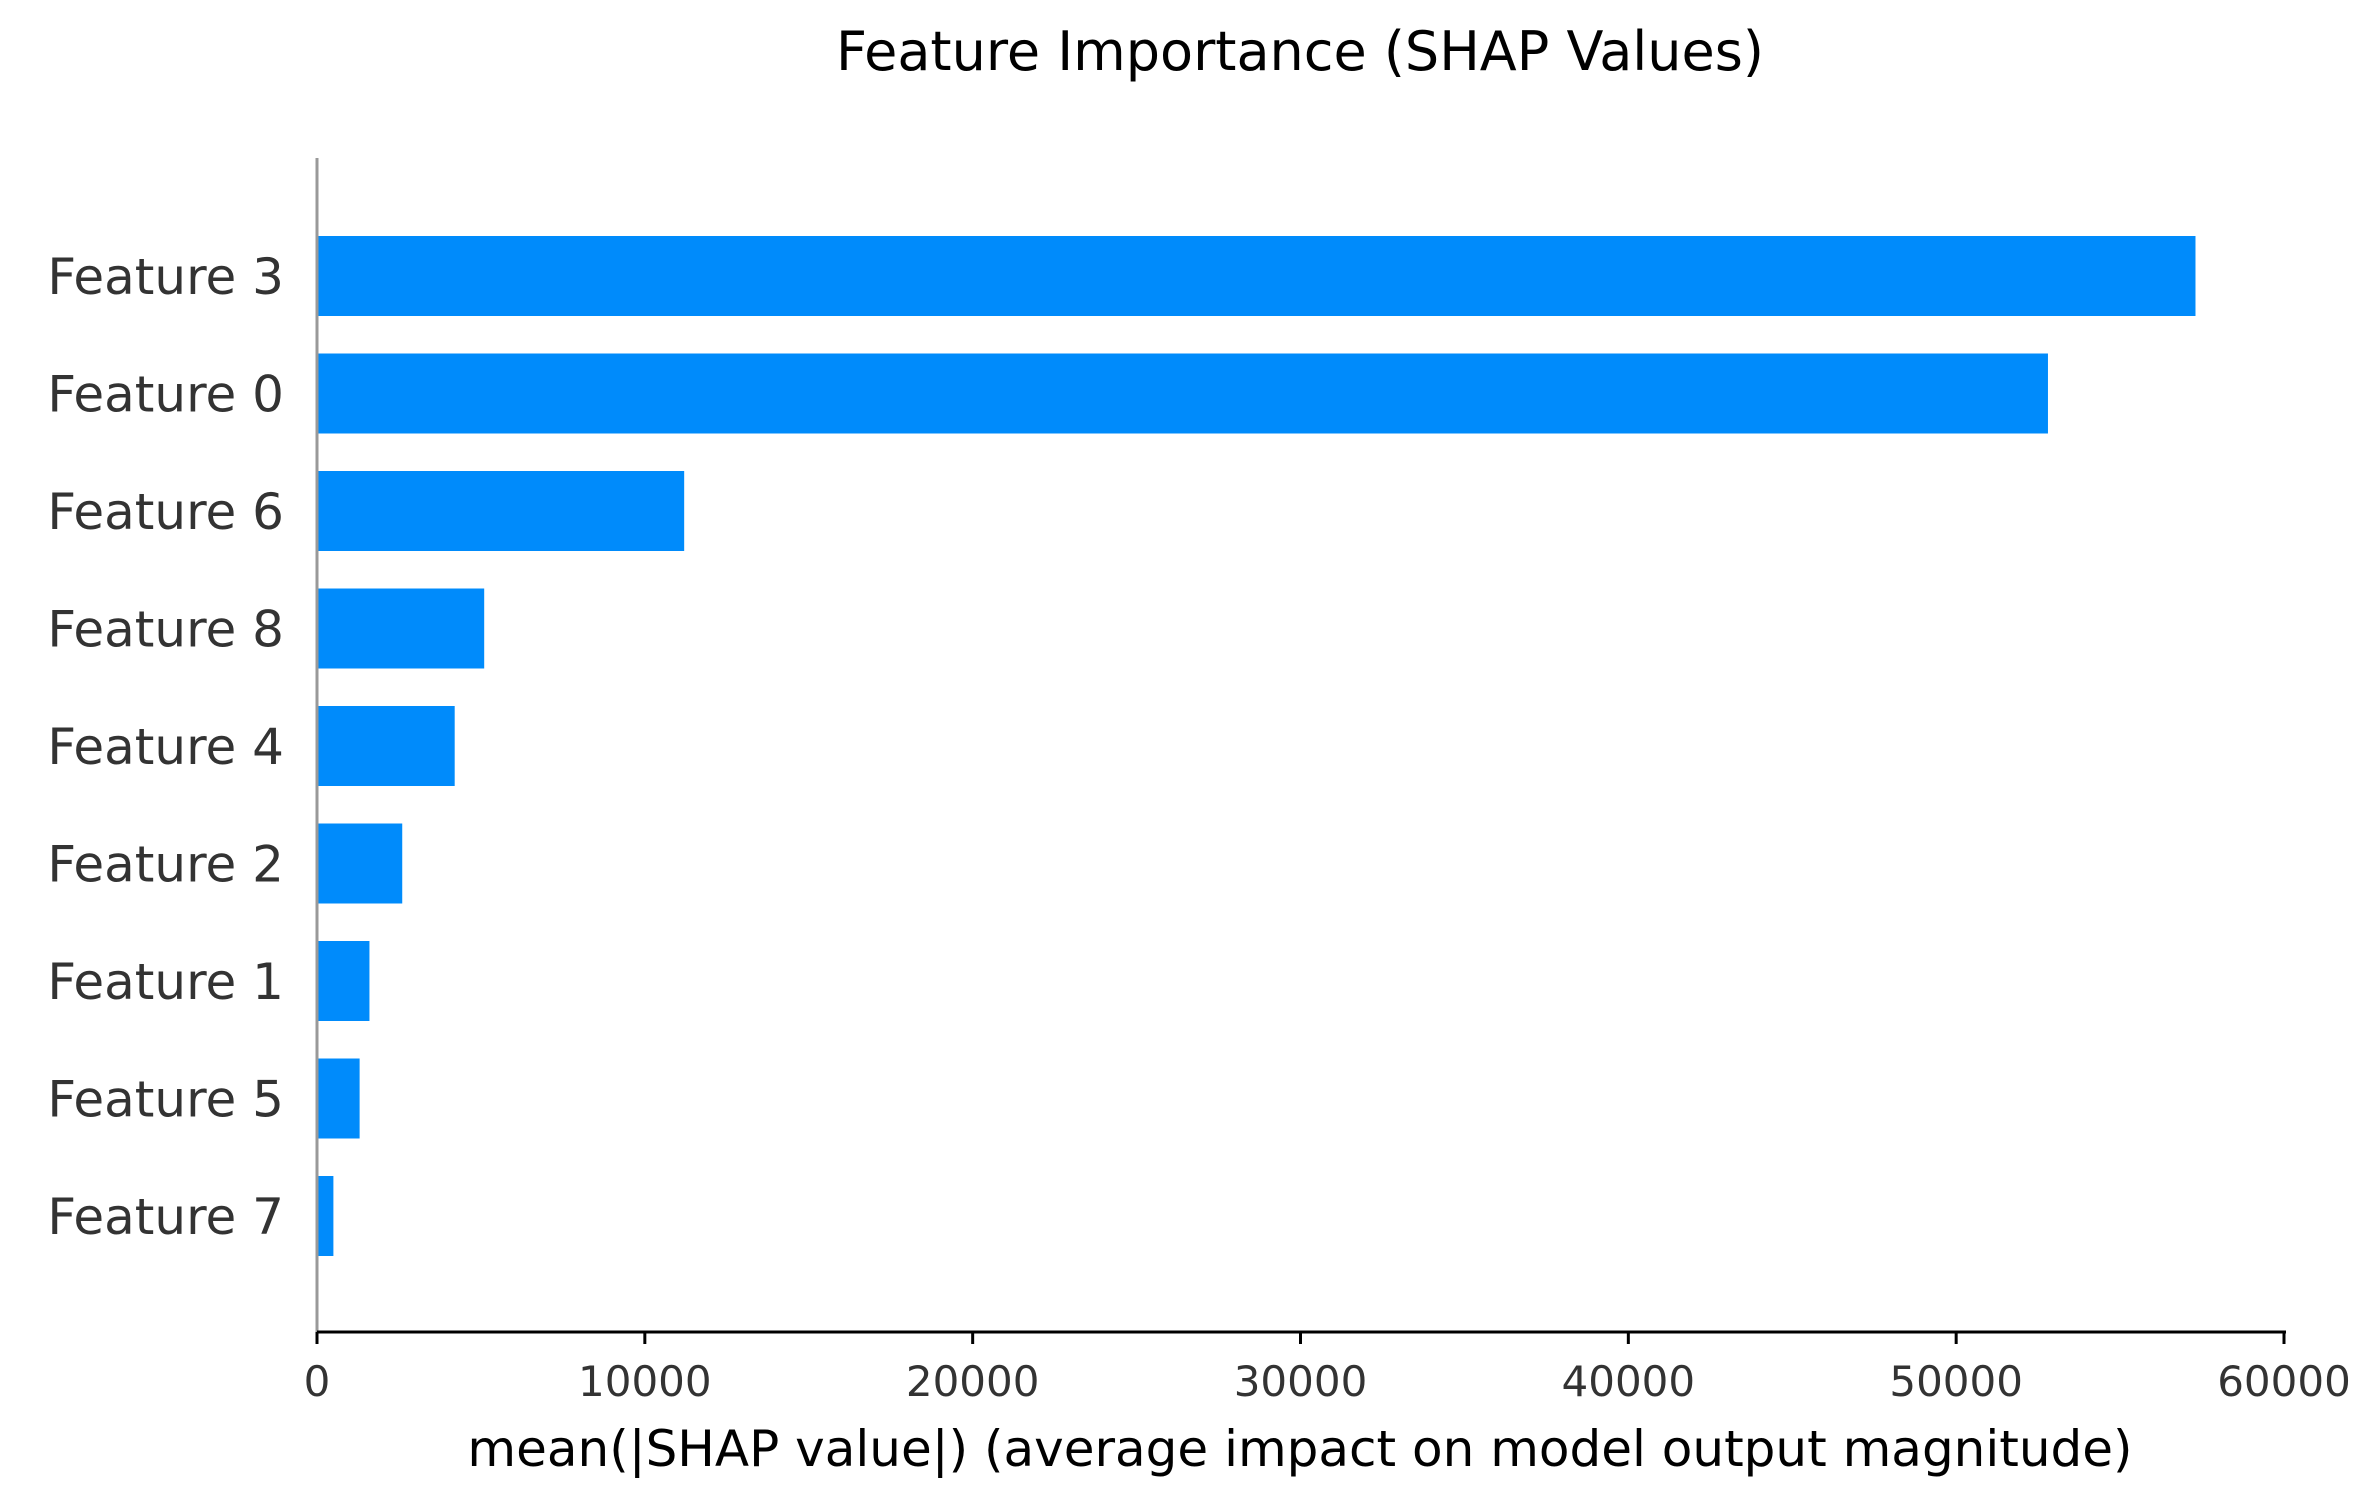  Describe the element at coordinates (1300, 51) in the screenshot. I see `chart-title: Feature Importance (SHAP Values)` at that location.